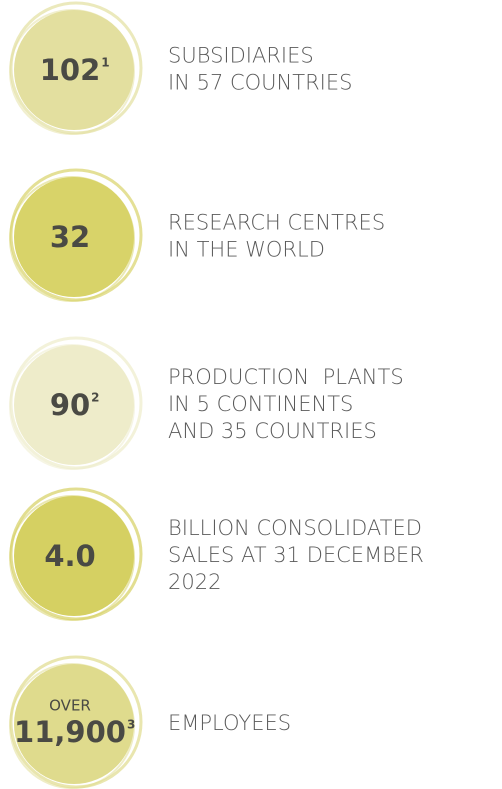  I want to click on number-prefix: OVER, so click(70, 706).